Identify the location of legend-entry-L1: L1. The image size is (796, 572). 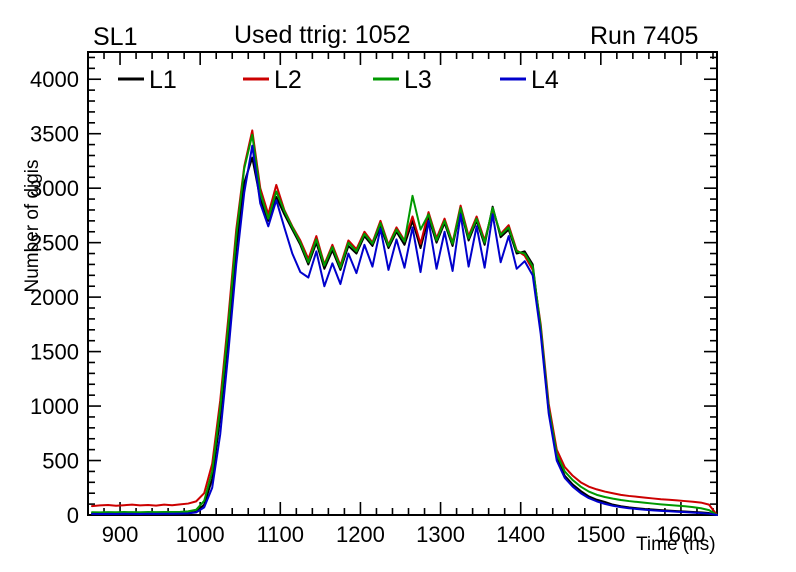
(147, 80).